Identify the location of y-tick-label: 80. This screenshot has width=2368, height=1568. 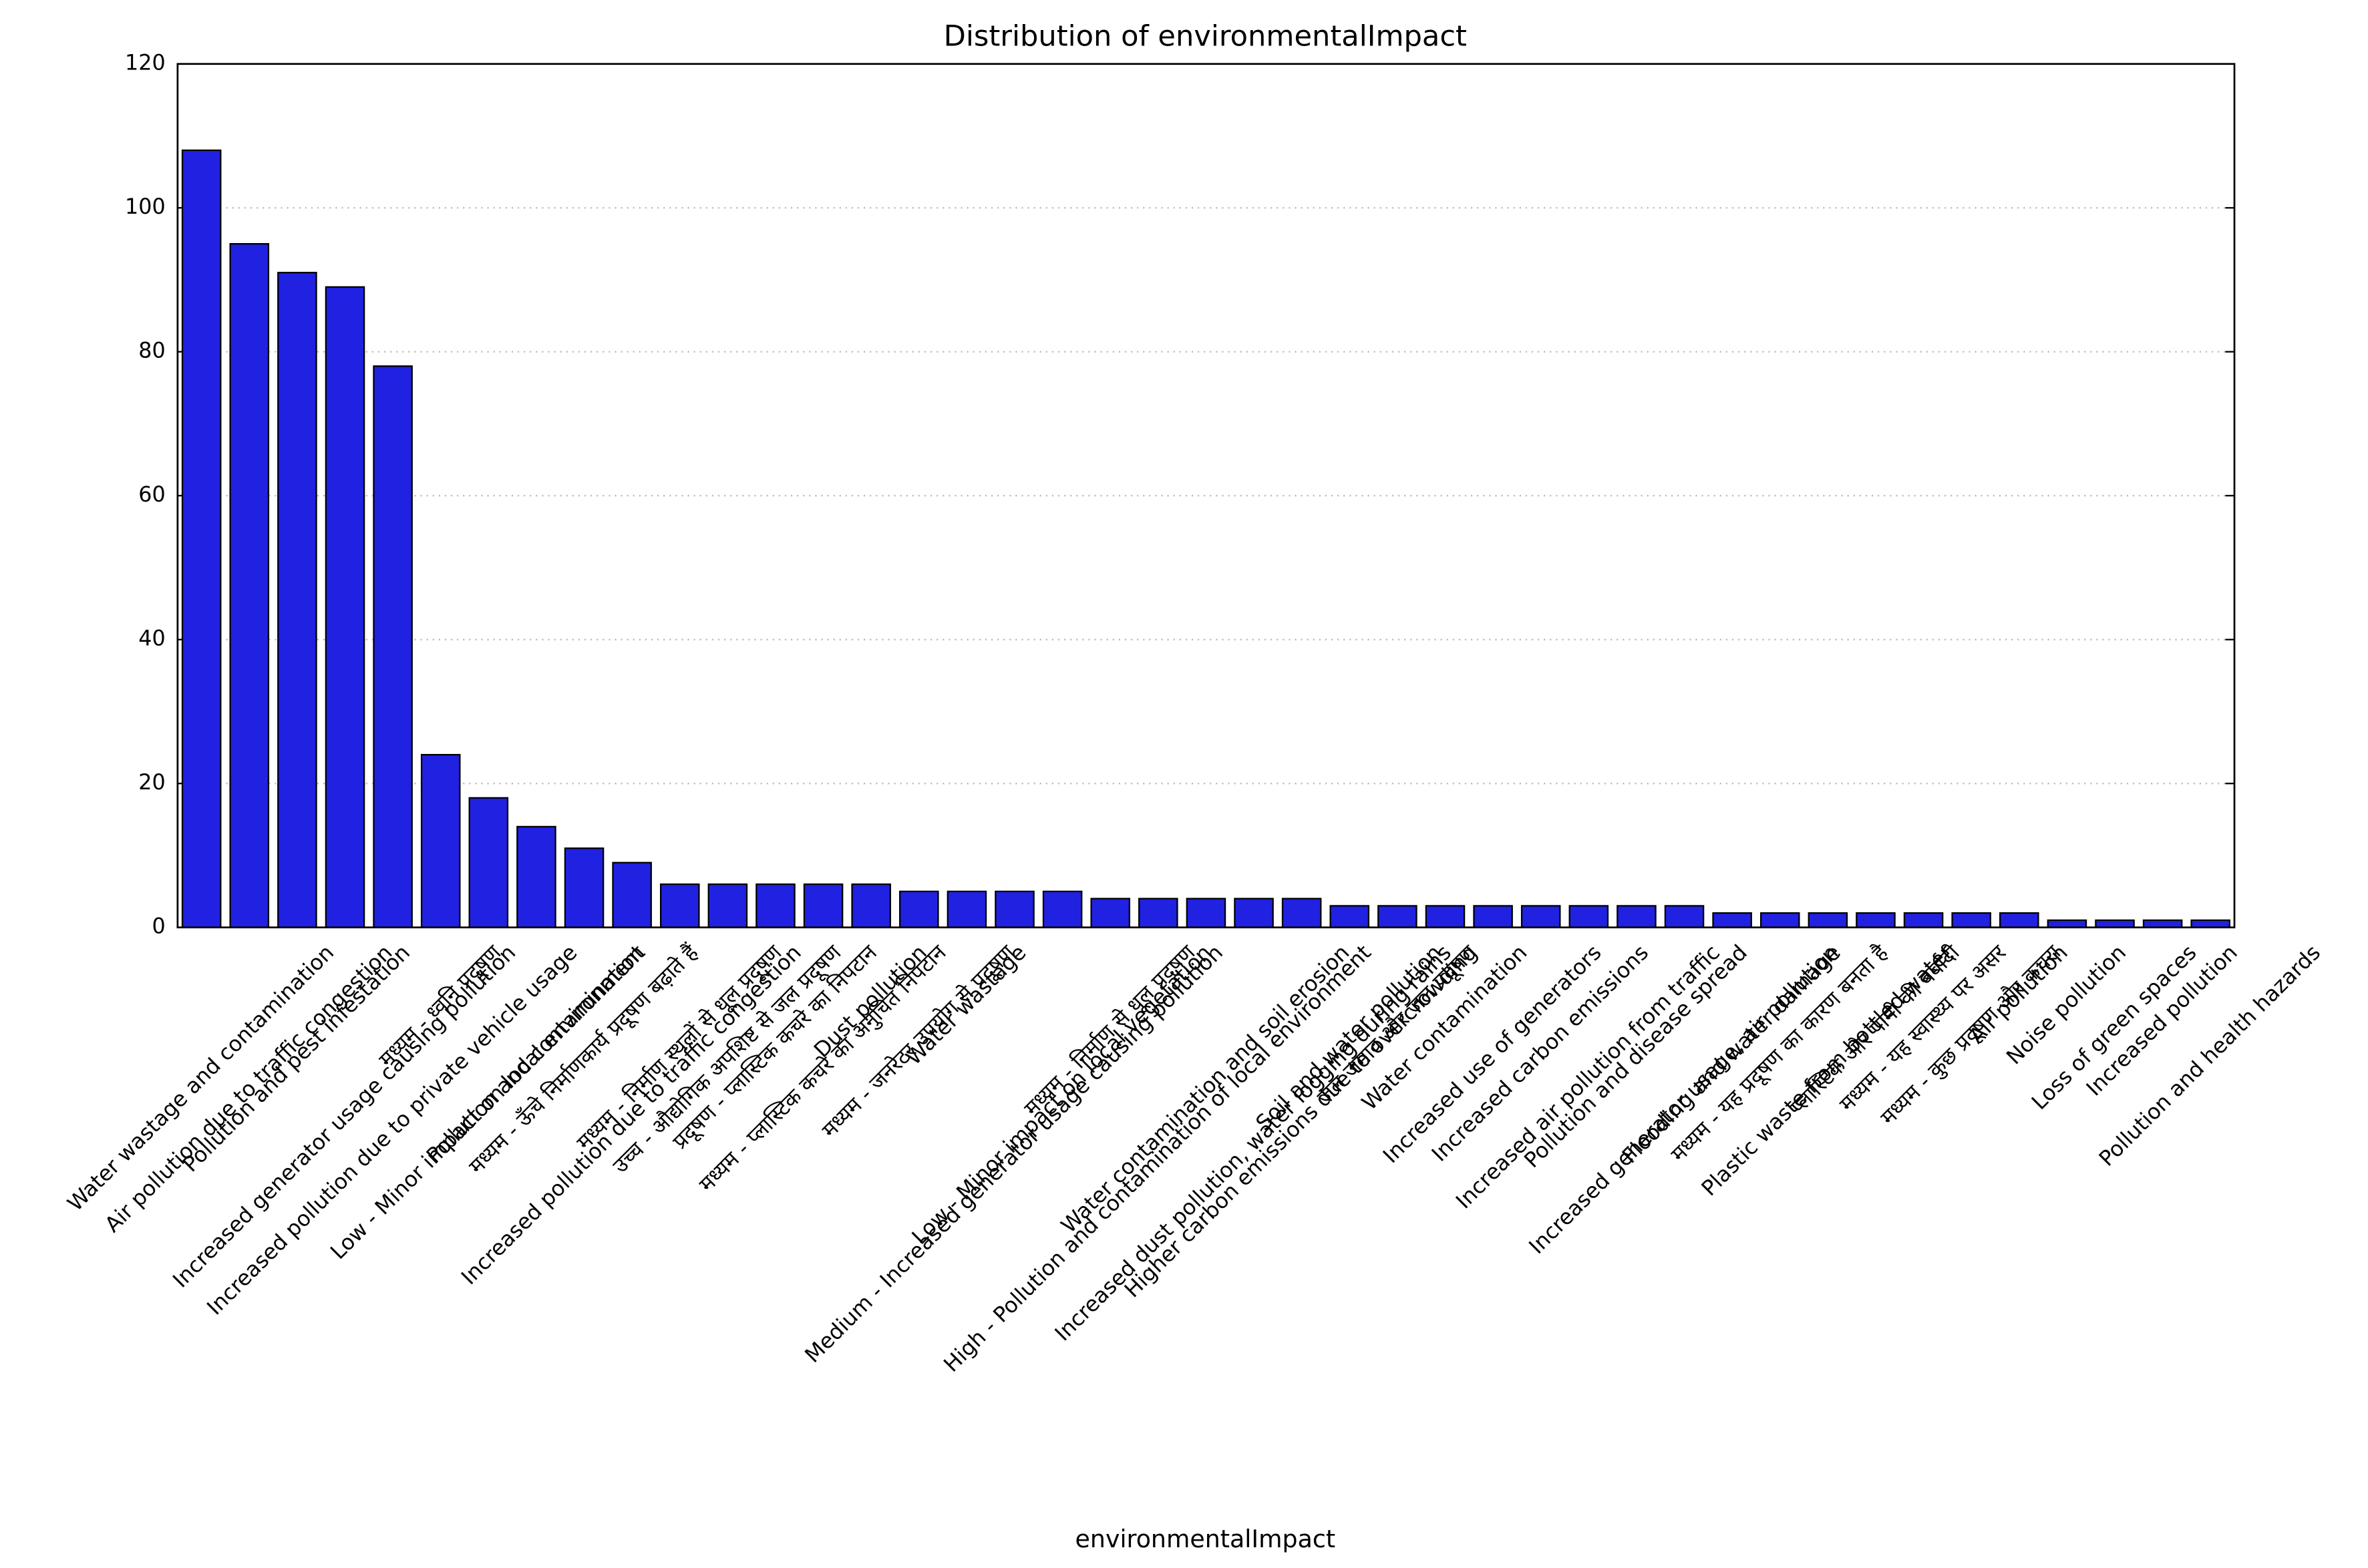
(151, 350).